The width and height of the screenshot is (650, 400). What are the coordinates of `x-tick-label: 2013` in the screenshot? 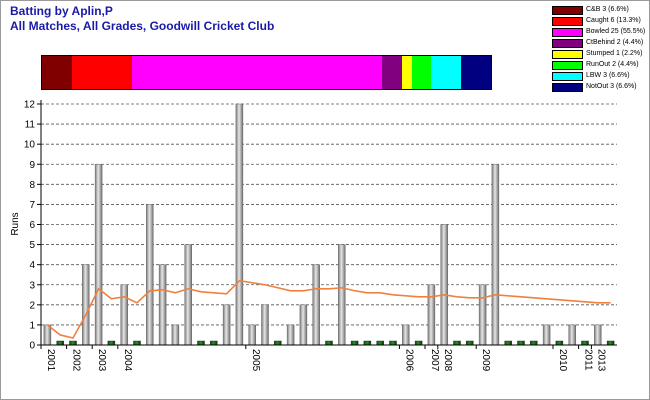 It's located at (600, 360).